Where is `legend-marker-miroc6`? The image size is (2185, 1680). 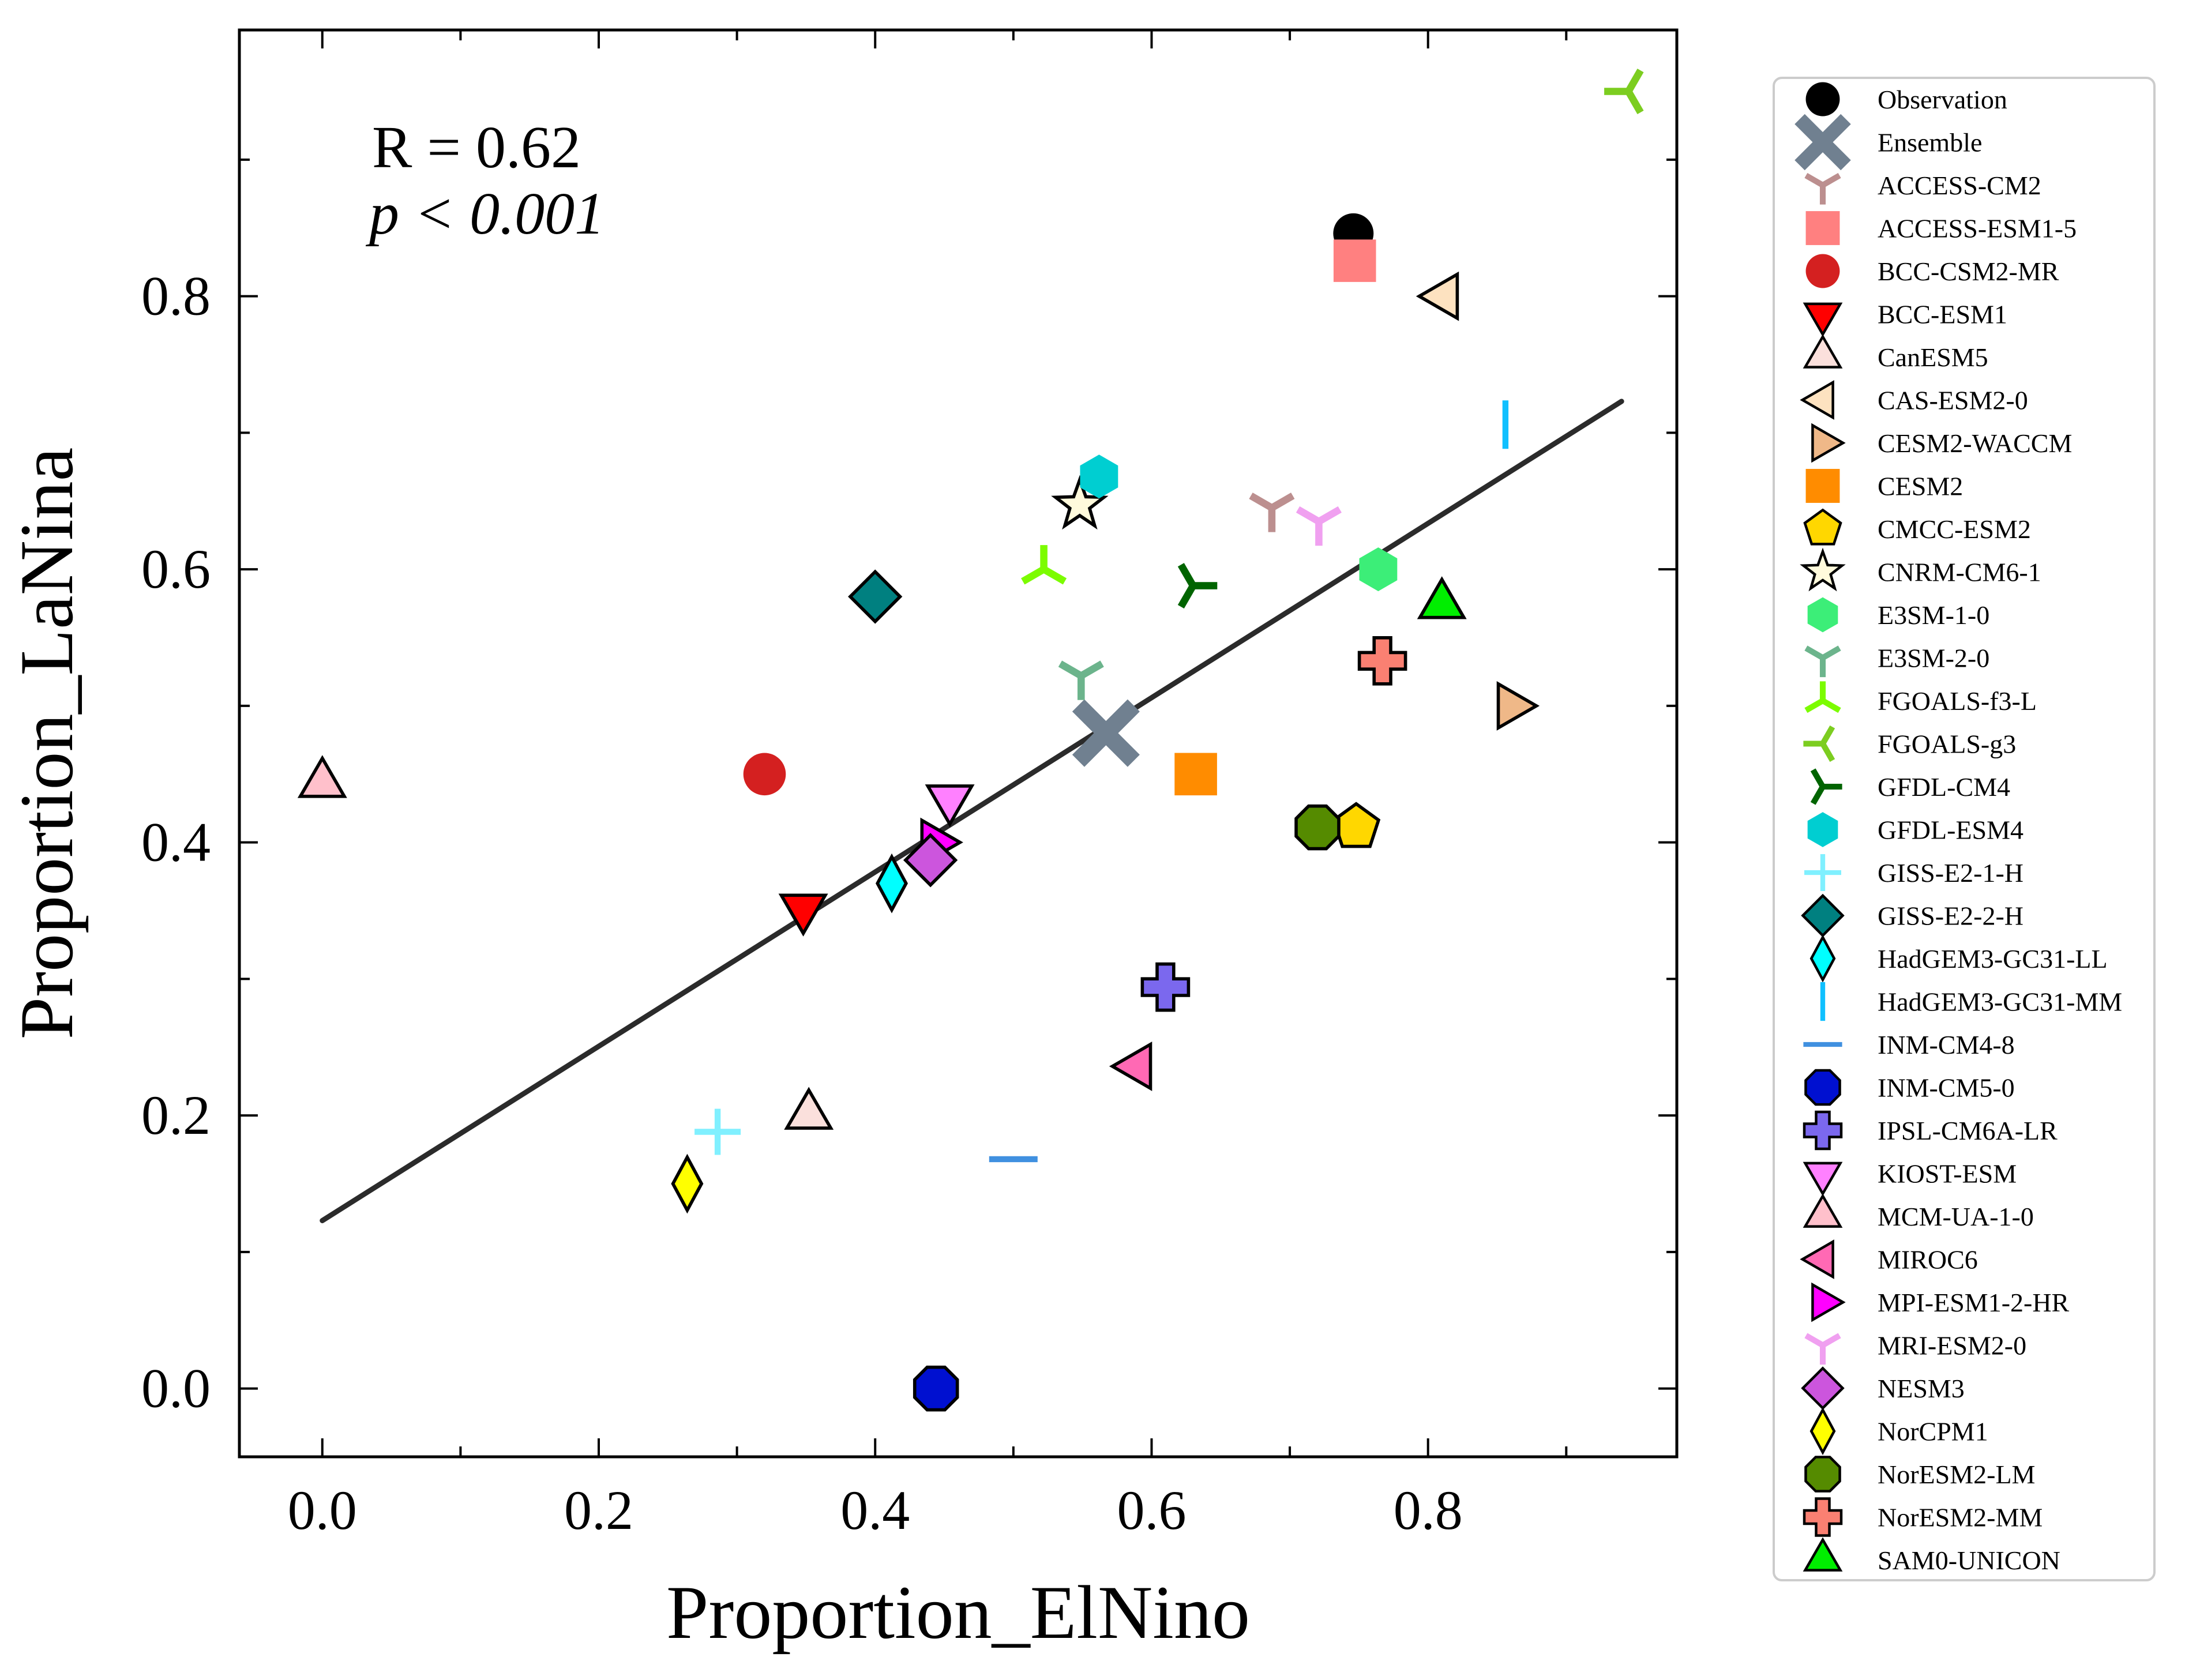
legend-marker-miroc6 is located at coordinates (1817, 1259).